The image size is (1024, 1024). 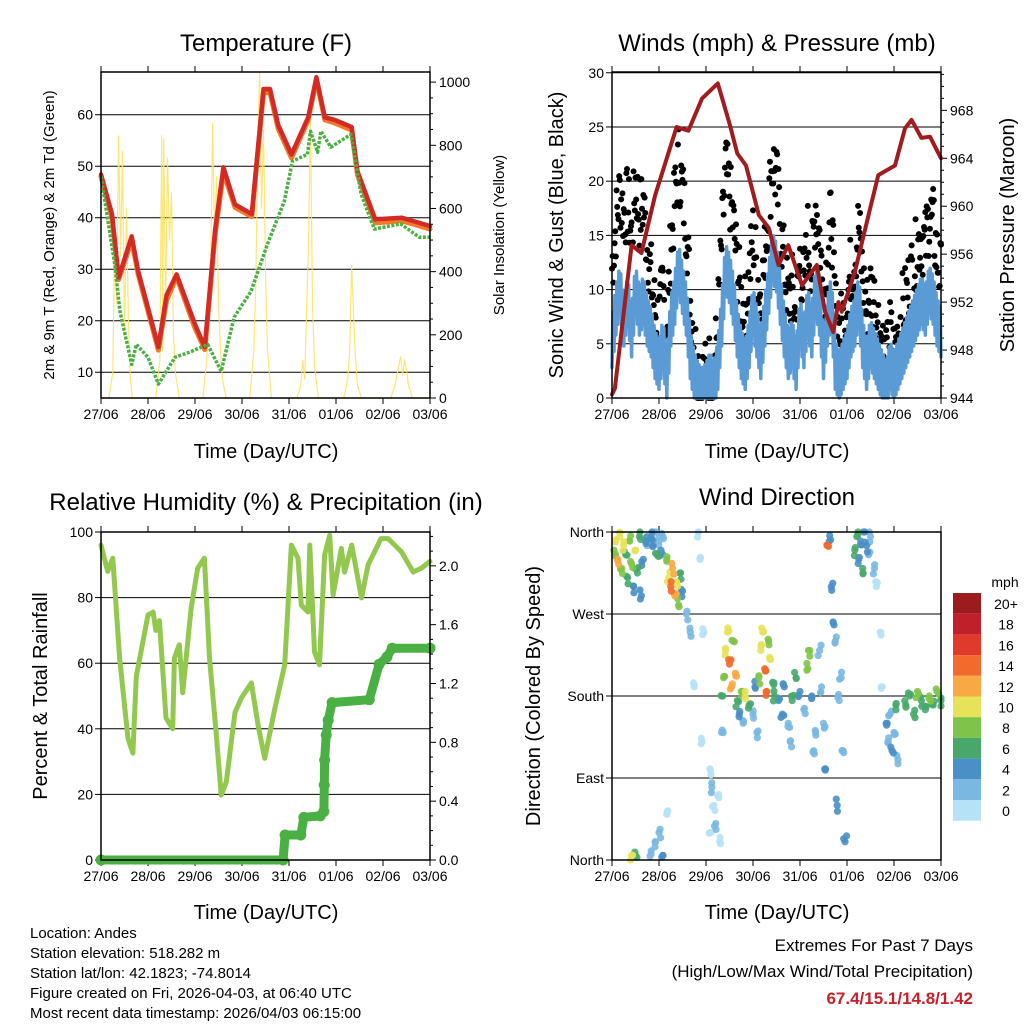 I want to click on y2-tick-label: 800, so click(x=451, y=145).